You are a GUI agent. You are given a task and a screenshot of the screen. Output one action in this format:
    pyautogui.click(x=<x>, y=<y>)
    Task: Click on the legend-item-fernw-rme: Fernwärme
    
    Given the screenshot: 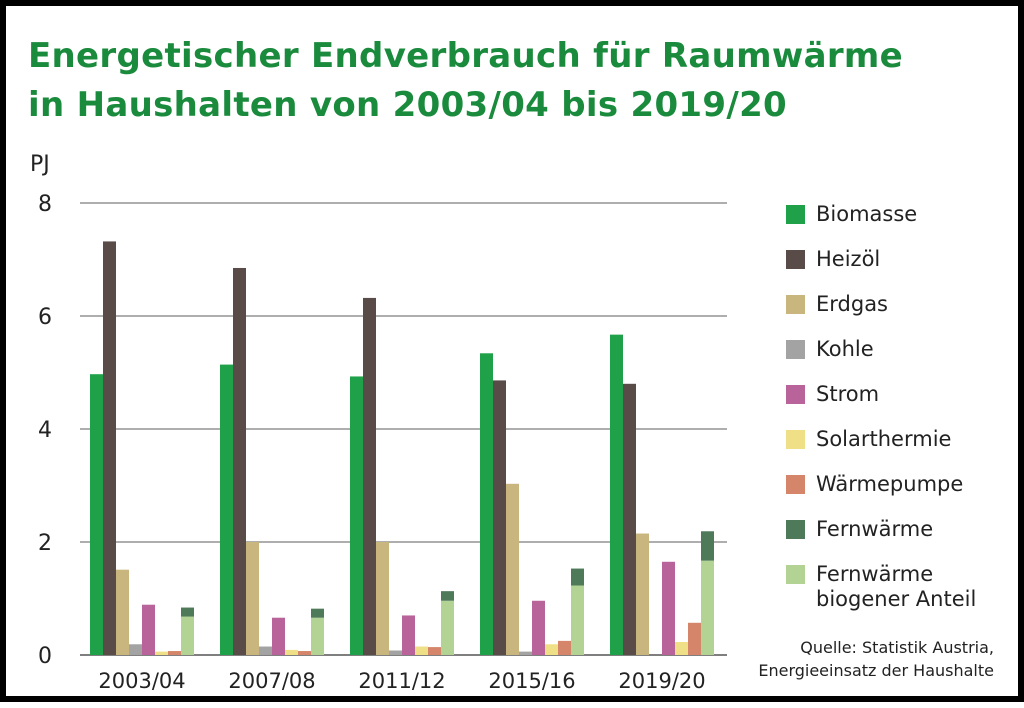 What is the action you would take?
    pyautogui.click(x=881, y=539)
    